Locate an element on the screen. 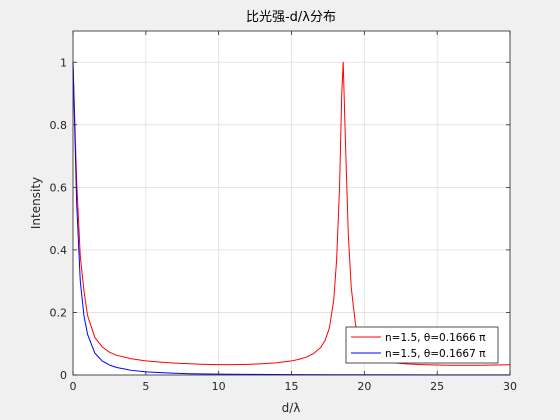 This screenshot has height=420, width=560. y-tick-label: 1 is located at coordinates (63, 62).